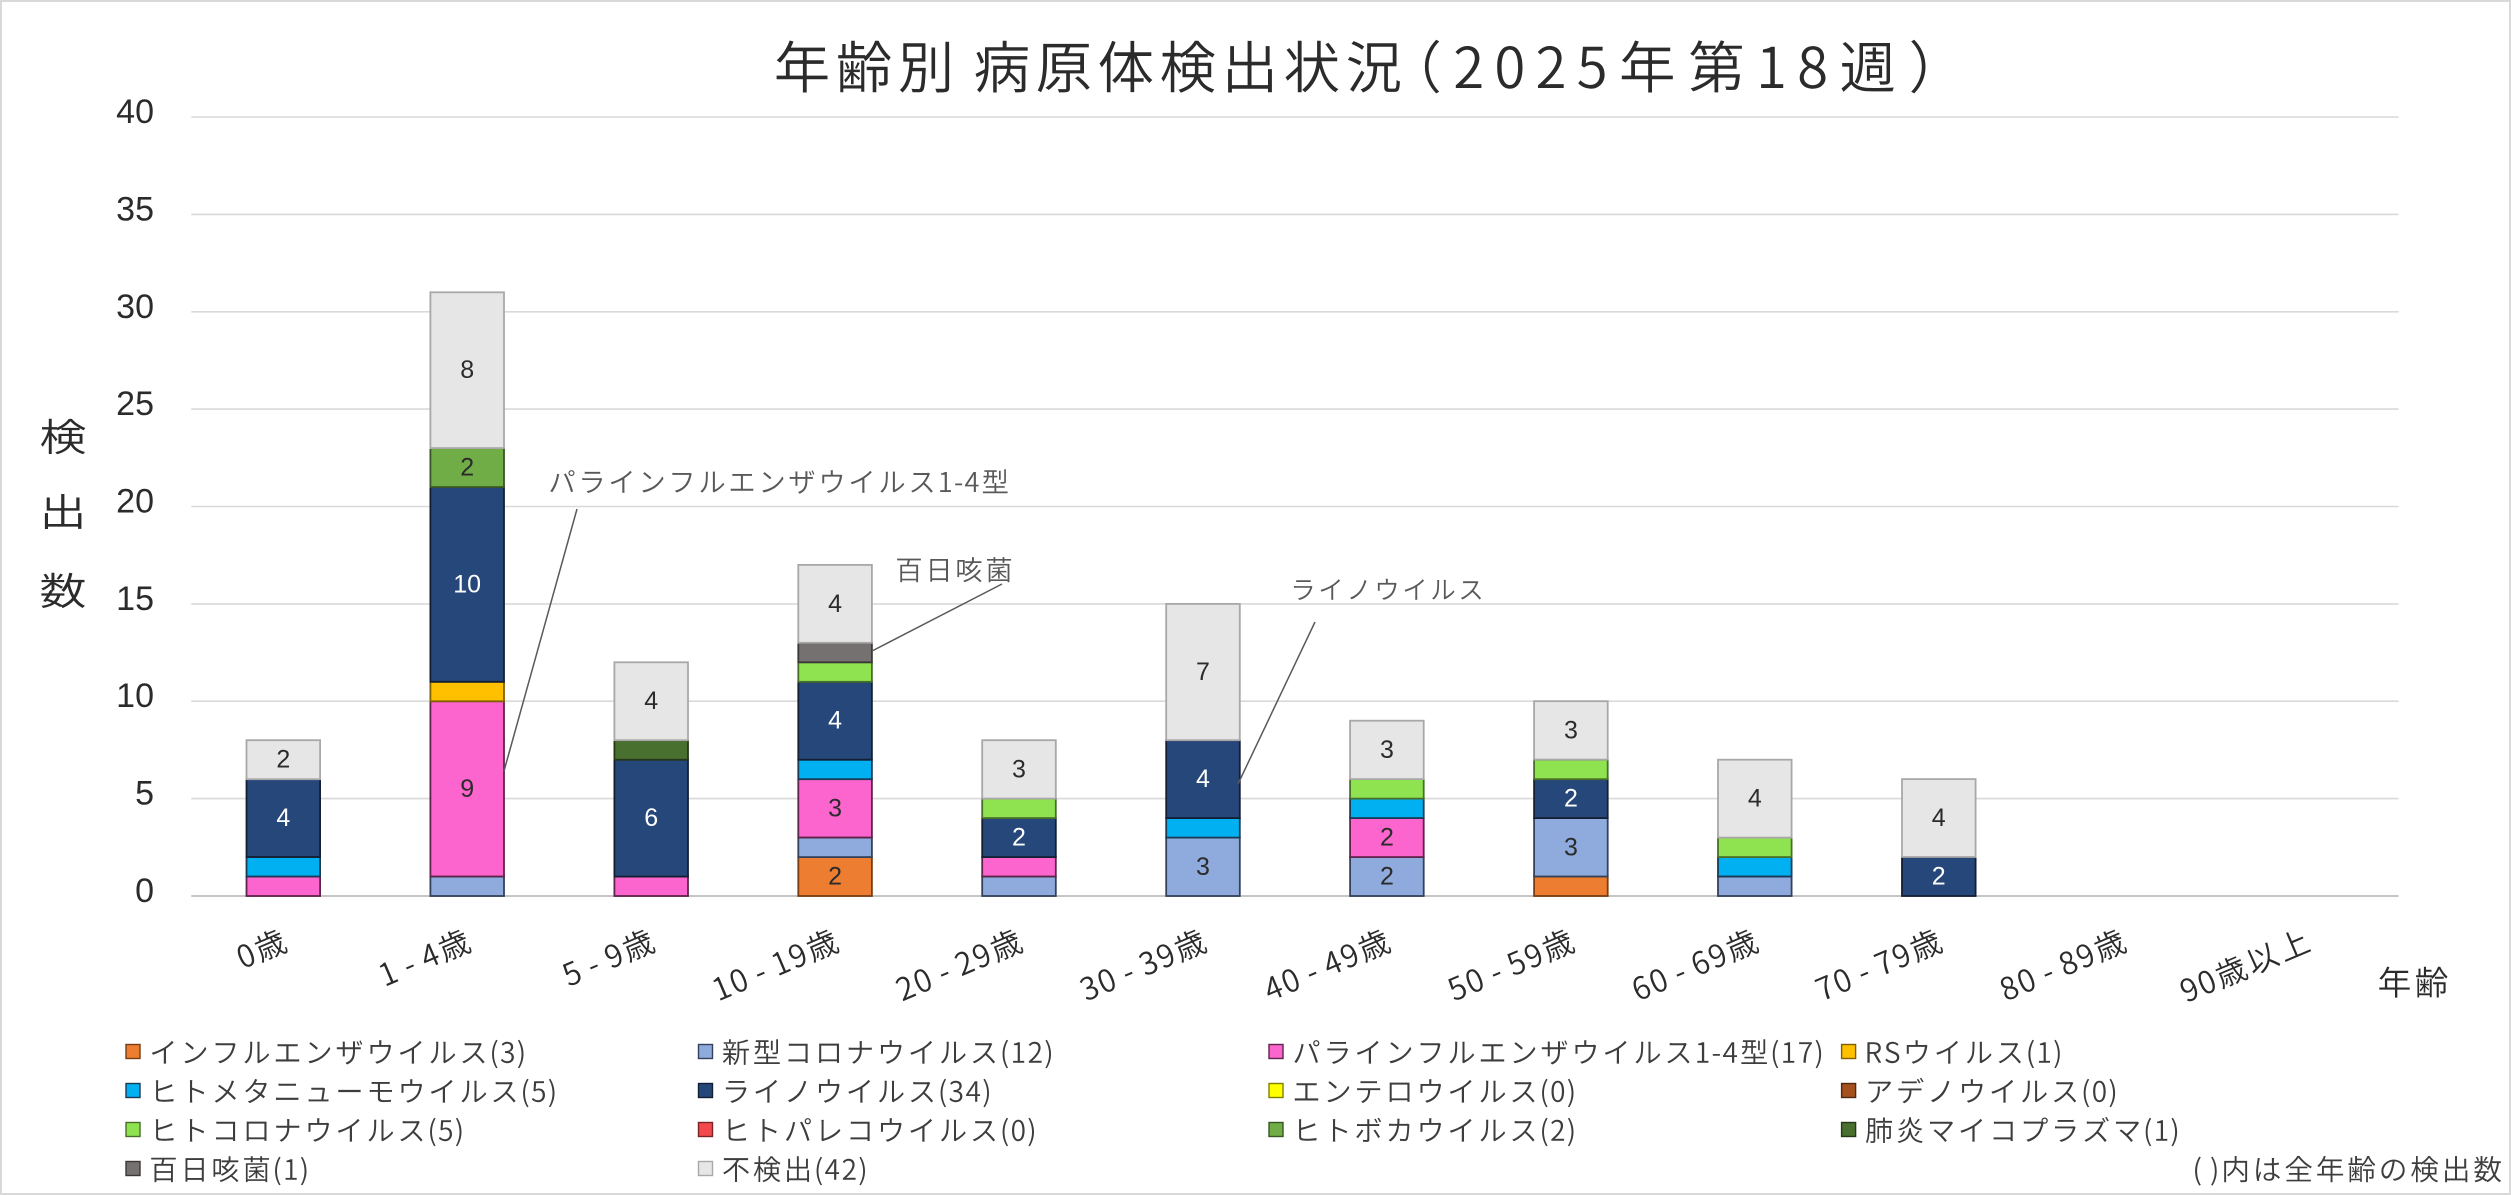 Image resolution: width=2511 pixels, height=1195 pixels. Describe the element at coordinates (135, 404) in the screenshot. I see `svg-text: 25` at that location.